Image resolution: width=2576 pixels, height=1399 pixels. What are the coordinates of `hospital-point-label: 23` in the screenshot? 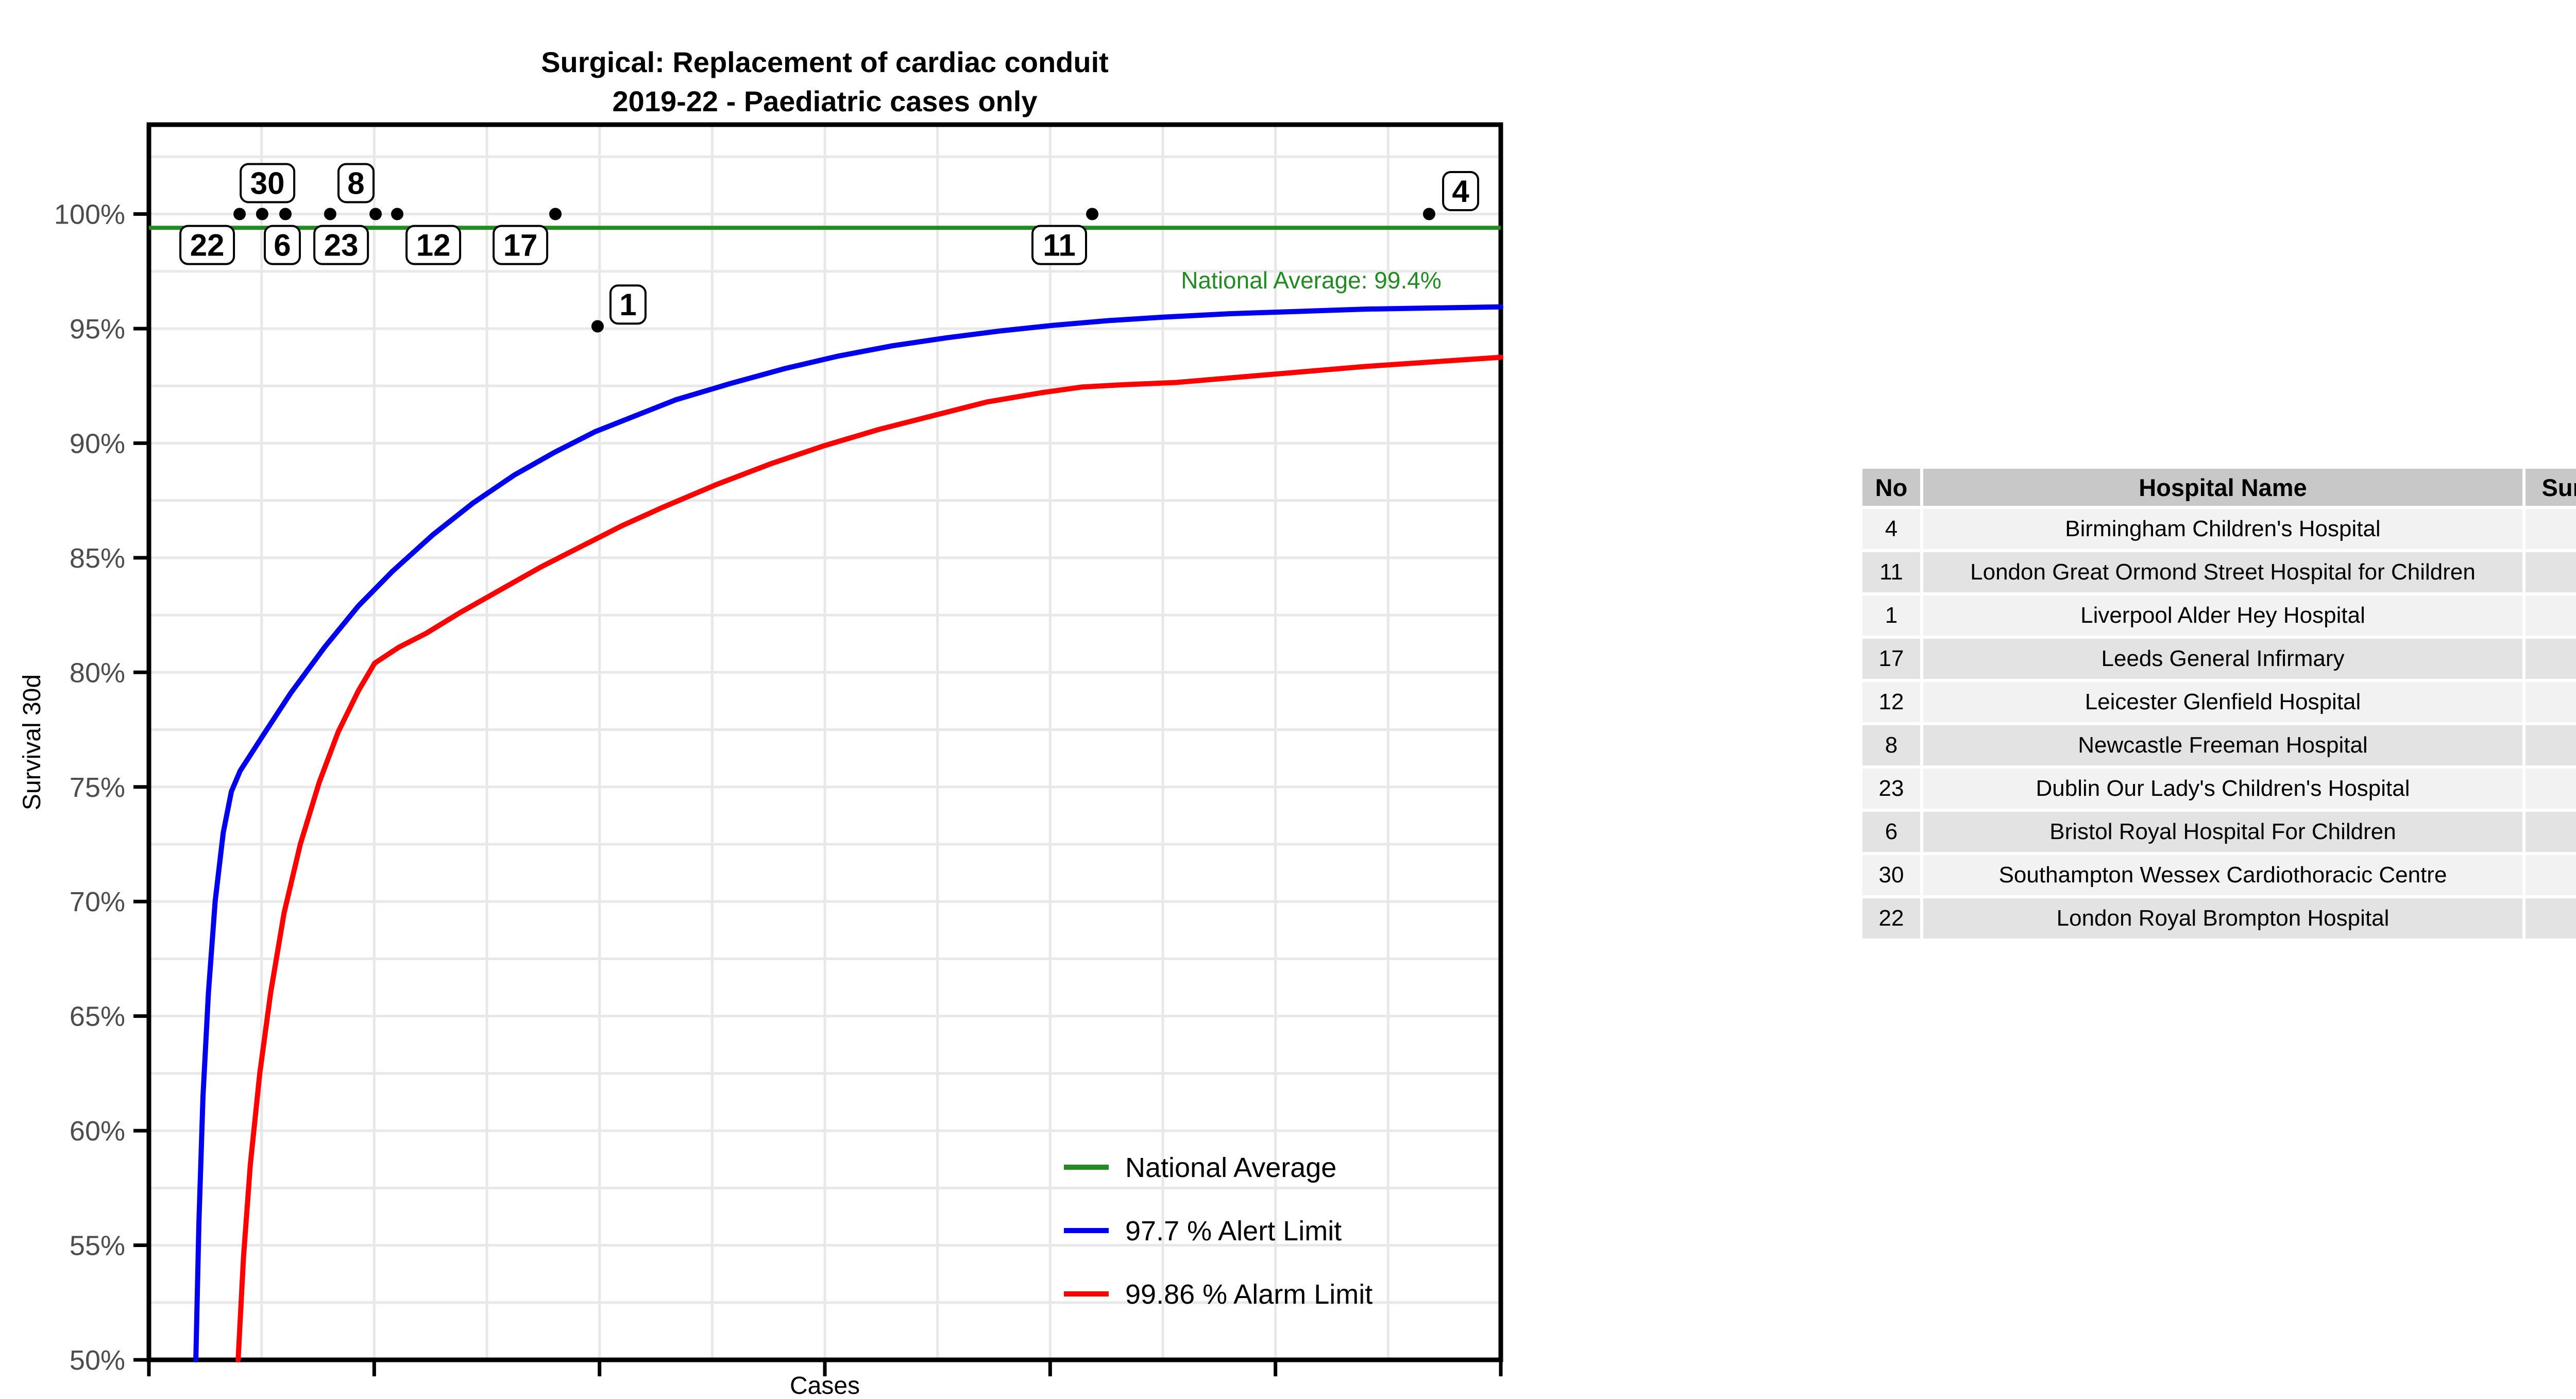 It's located at (341, 245).